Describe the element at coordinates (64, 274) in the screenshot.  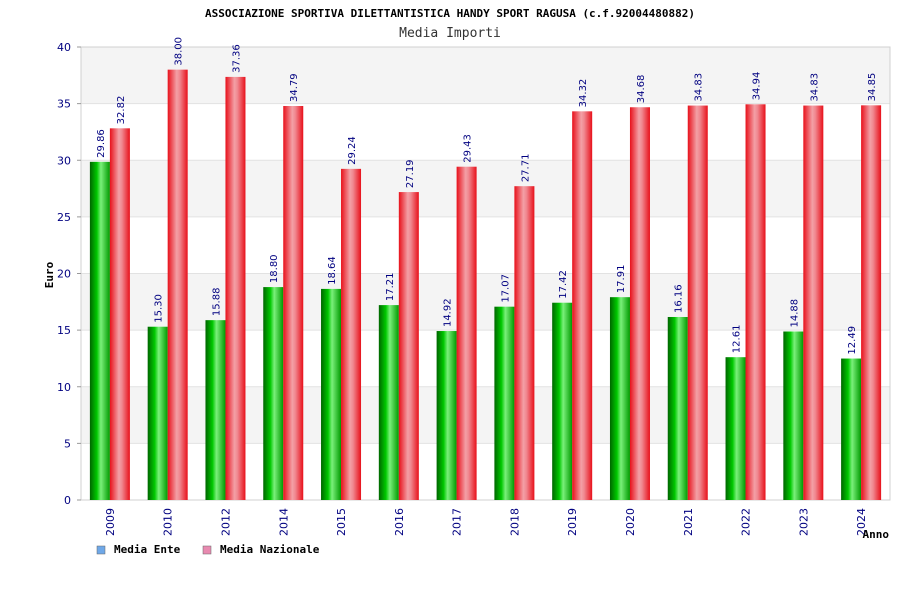
I see `y-tick-label: 20` at that location.